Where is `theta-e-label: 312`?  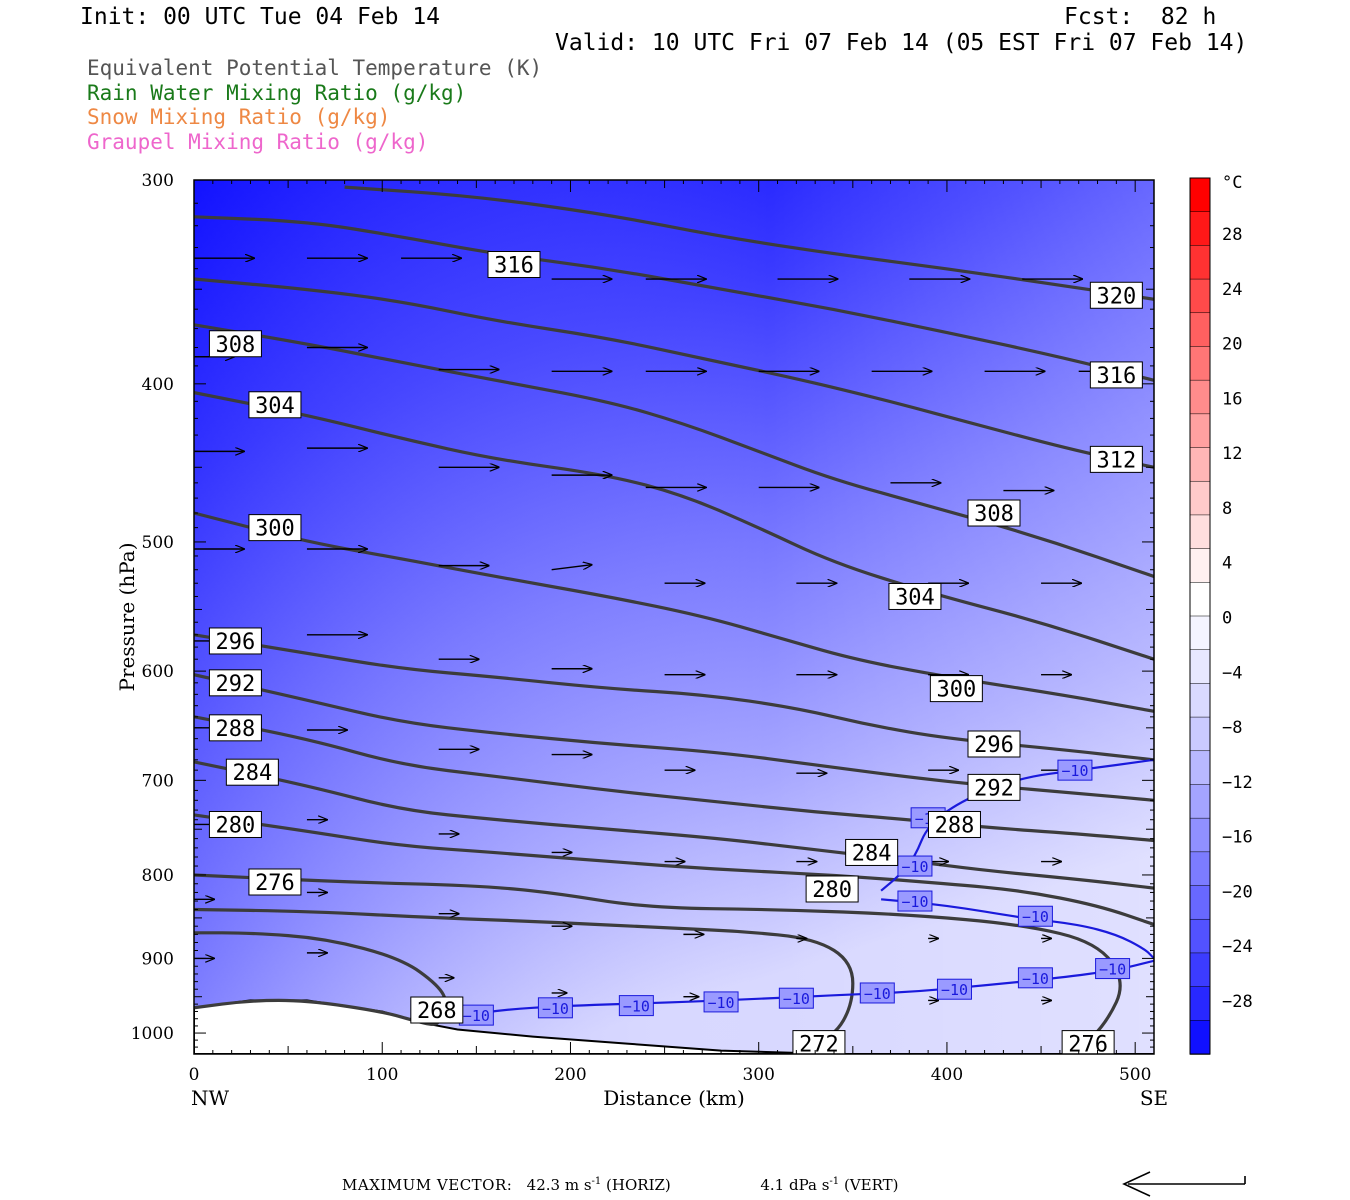
theta-e-label: 312 is located at coordinates (1116, 459).